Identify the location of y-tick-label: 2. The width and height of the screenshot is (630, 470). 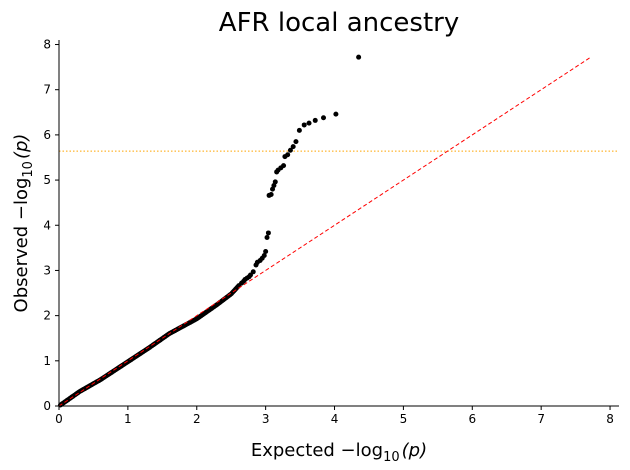
(47, 316).